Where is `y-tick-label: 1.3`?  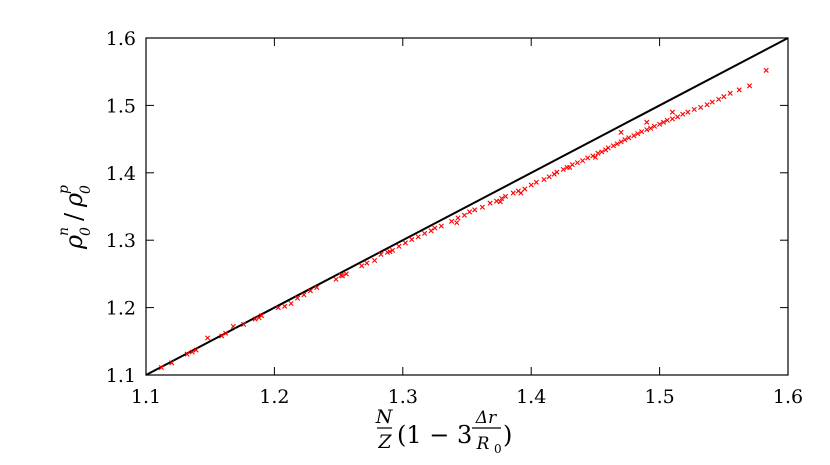
y-tick-label: 1.3 is located at coordinates (121, 241).